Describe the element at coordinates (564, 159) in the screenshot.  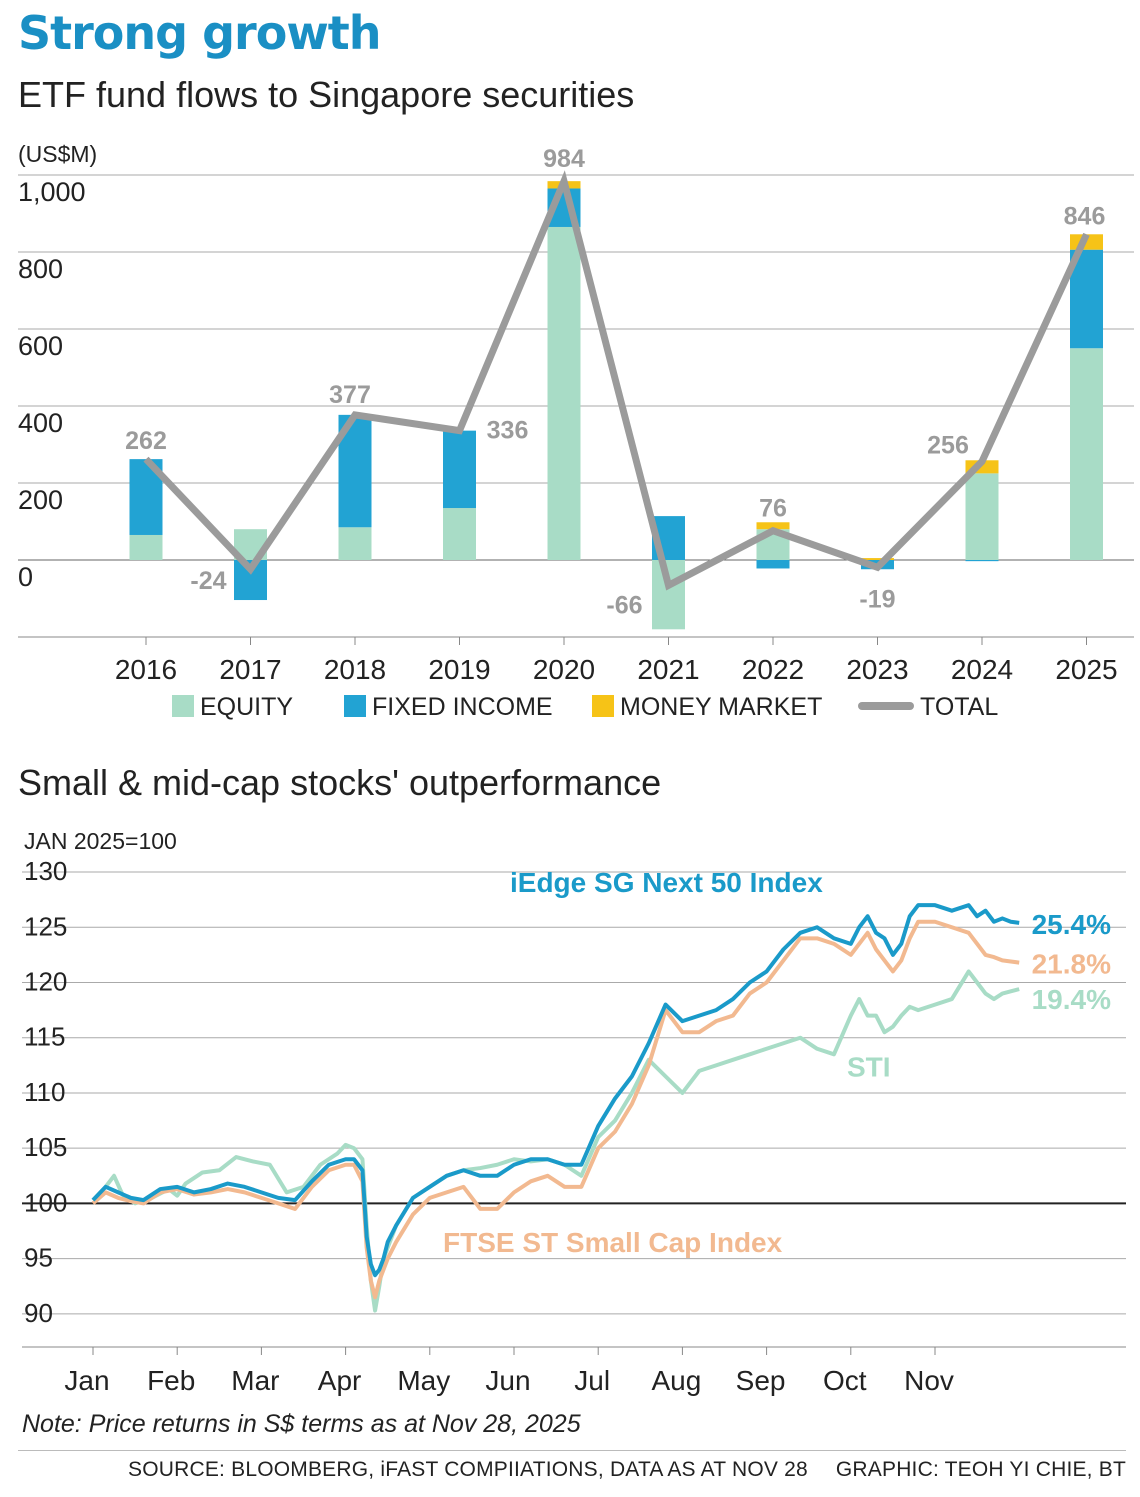
I see `total-data-label: 984` at that location.